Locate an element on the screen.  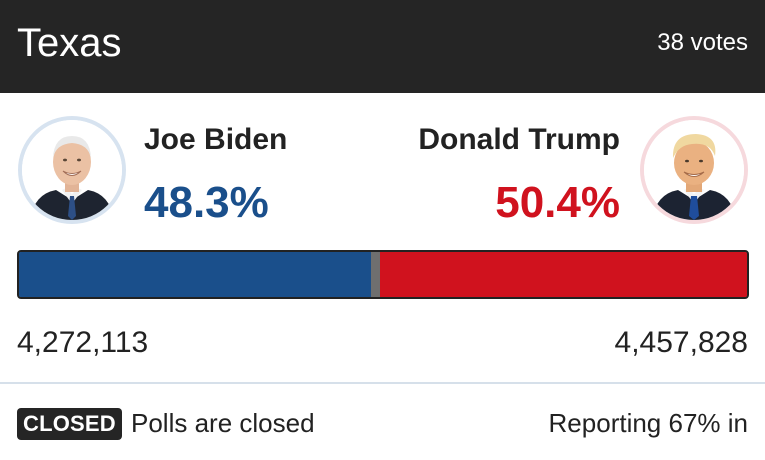
rep-candidate-name: Donald Trump is located at coordinates (519, 139).